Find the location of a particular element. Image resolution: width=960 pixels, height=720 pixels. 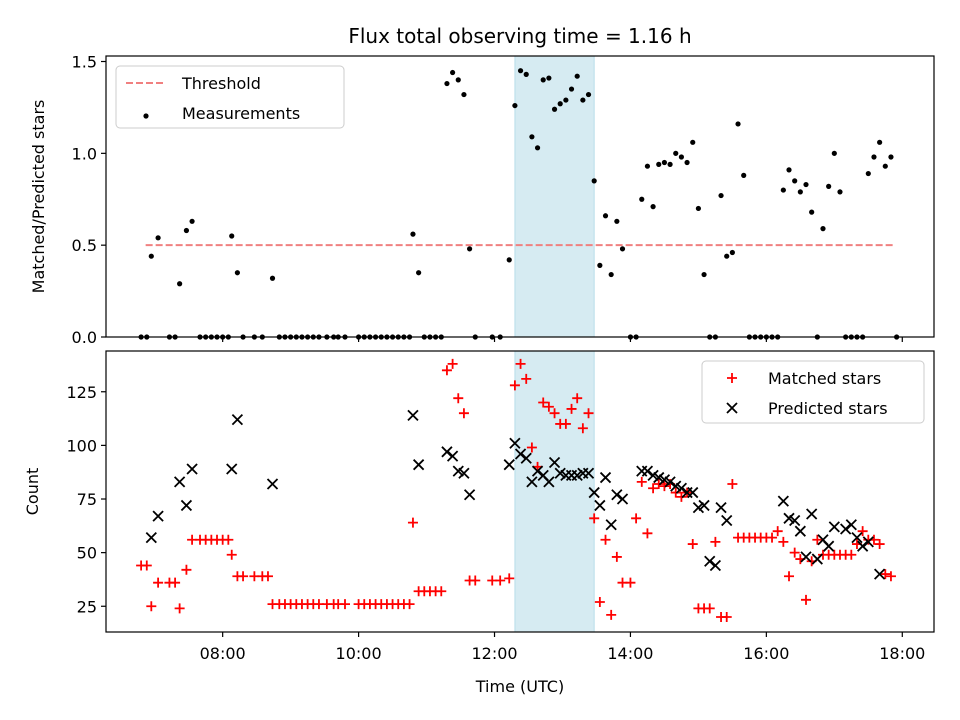

y-tick-label: 75 is located at coordinates (87, 499).